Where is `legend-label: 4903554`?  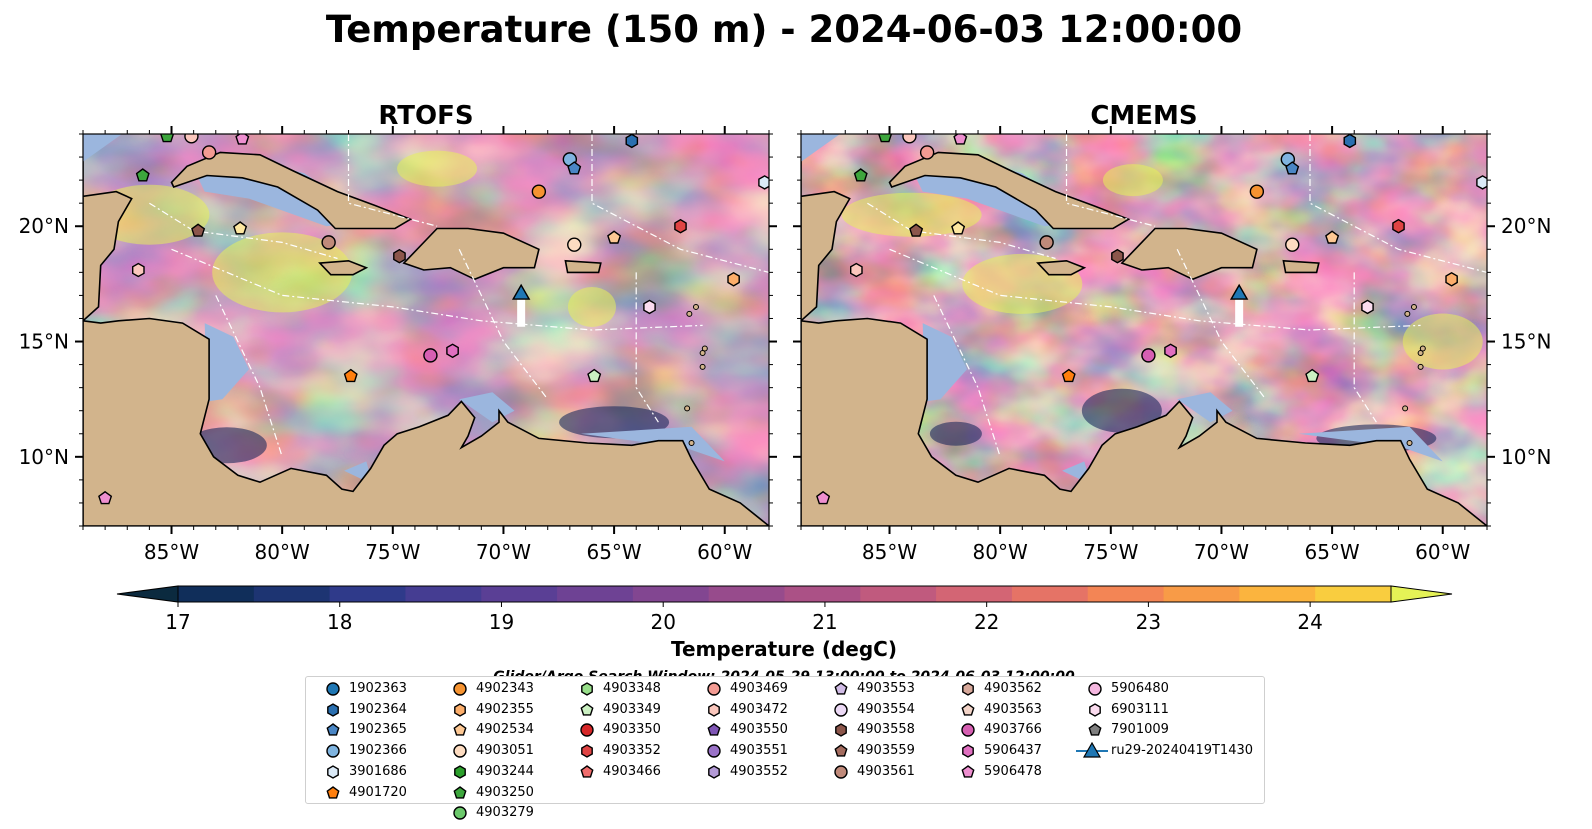 legend-label: 4903554 is located at coordinates (886, 709).